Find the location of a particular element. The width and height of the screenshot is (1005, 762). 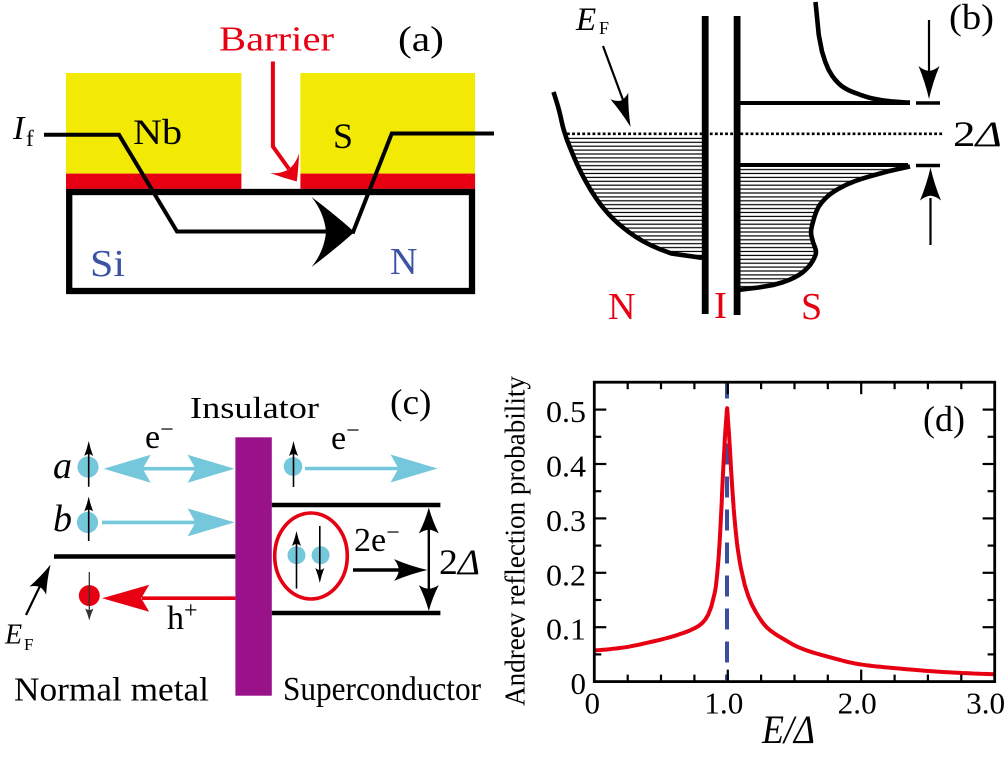

svg-text: 0.2 is located at coordinates (566, 574).